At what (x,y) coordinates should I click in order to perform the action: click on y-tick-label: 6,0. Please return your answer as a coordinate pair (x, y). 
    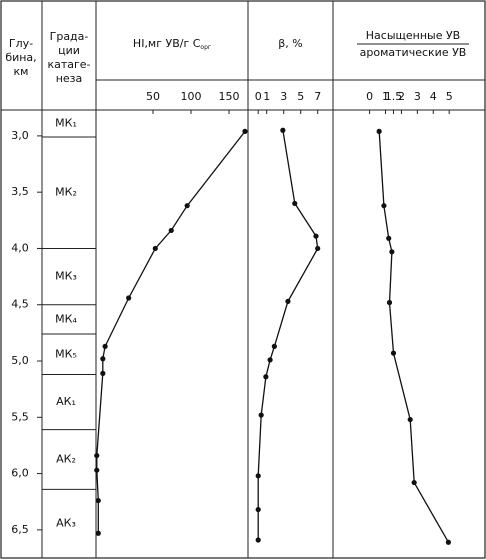
    Looking at the image, I should click on (20, 473).